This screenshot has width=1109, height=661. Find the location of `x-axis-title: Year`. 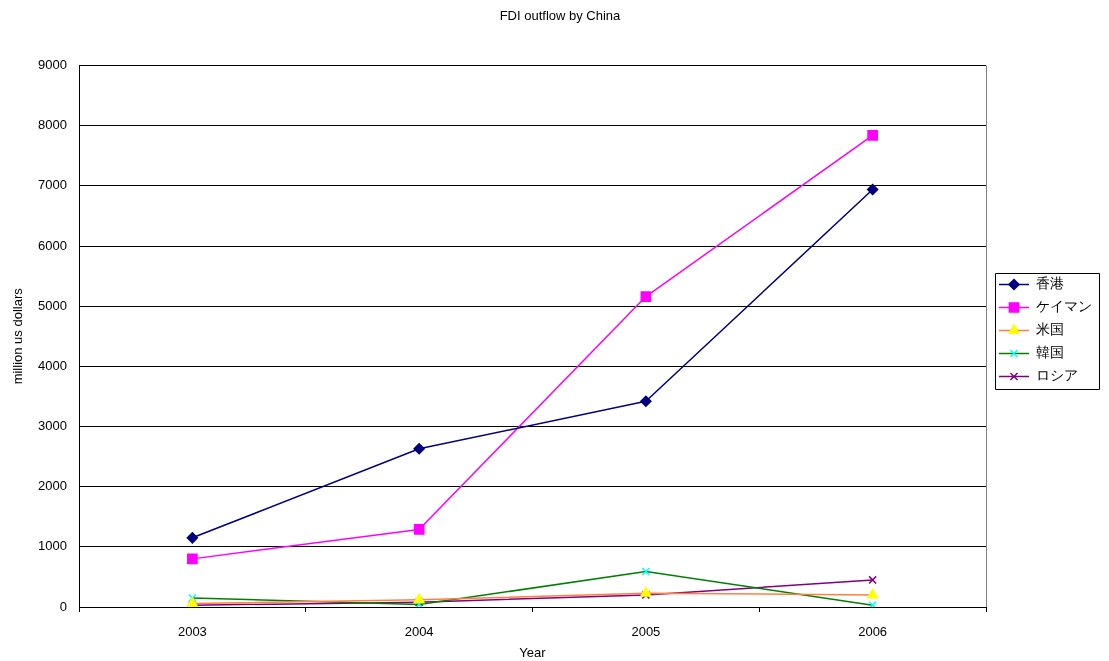

x-axis-title: Year is located at coordinates (533, 652).